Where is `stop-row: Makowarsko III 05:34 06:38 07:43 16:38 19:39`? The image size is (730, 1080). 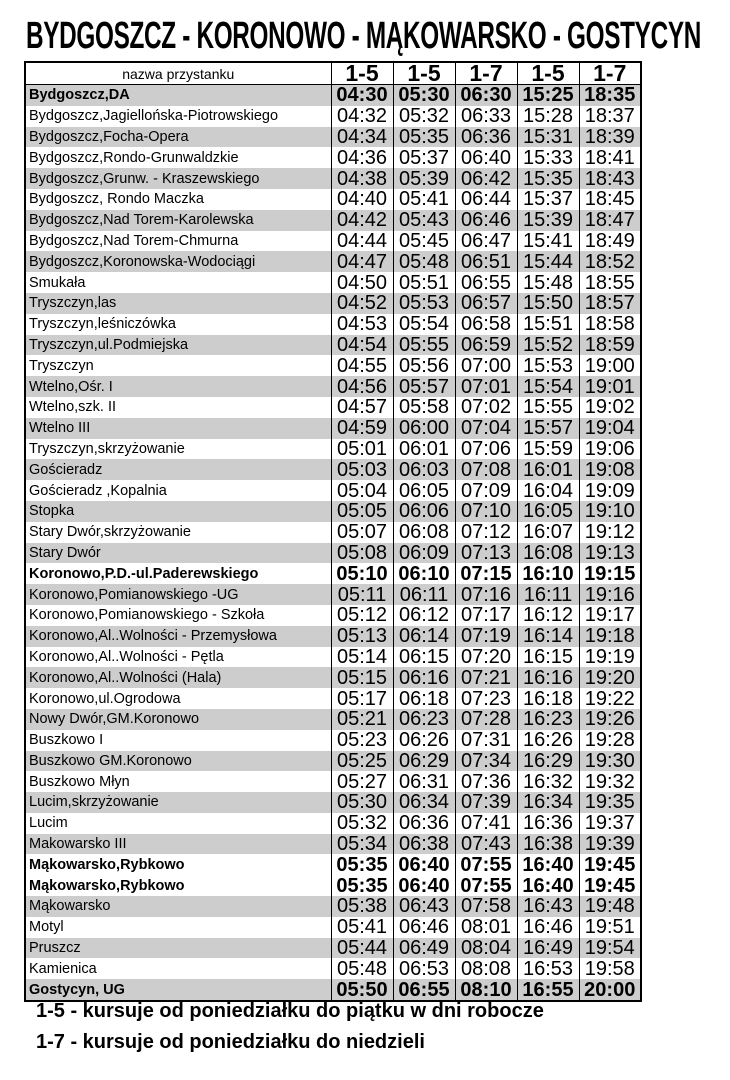
stop-row: Makowarsko III 05:34 06:38 07:43 16:38 19:39 is located at coordinates (333, 844).